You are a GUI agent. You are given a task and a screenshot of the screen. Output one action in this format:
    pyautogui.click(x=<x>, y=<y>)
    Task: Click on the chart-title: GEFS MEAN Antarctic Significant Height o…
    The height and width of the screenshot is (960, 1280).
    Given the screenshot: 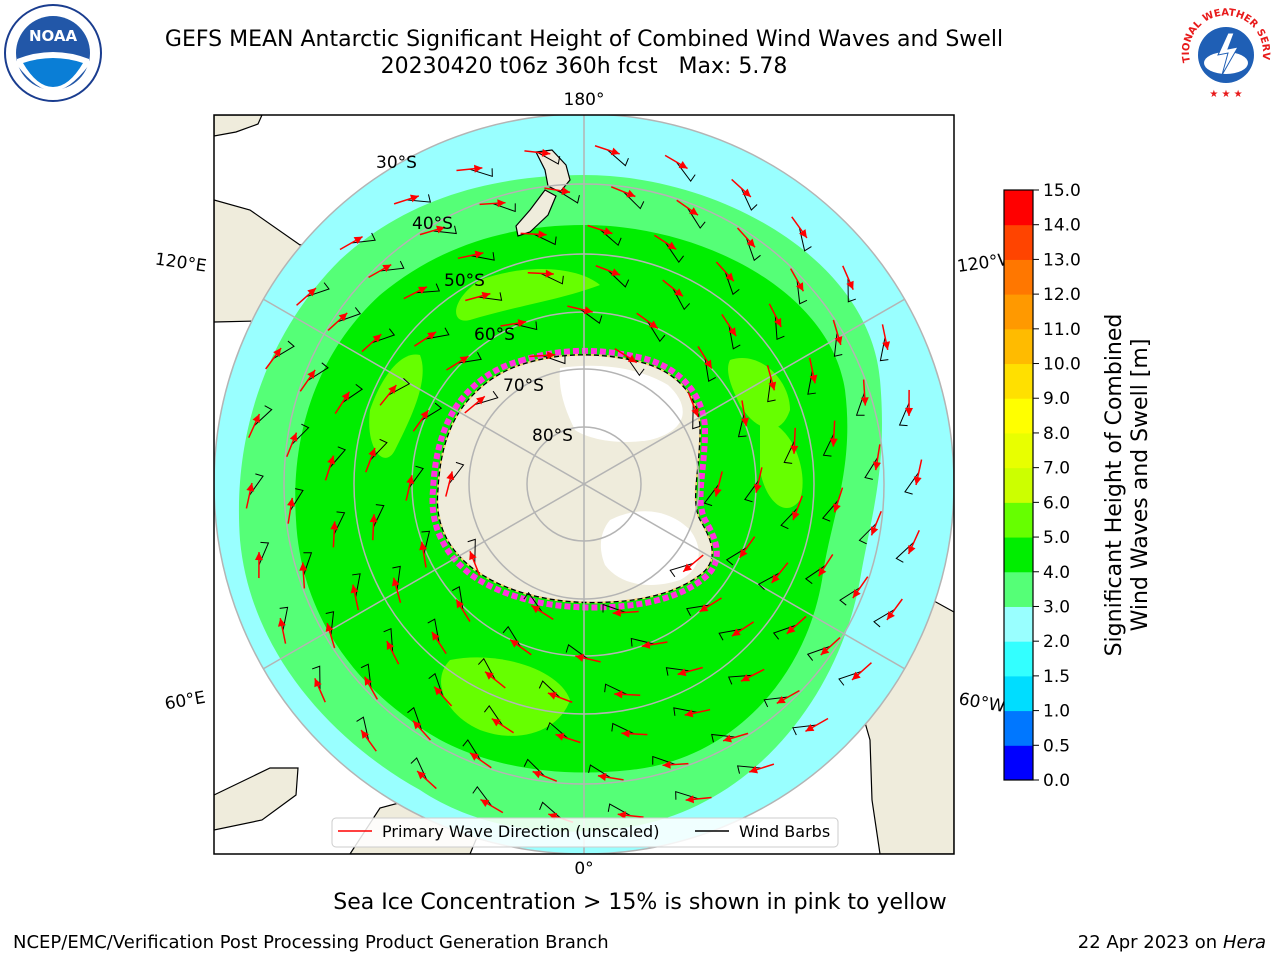 What is the action you would take?
    pyautogui.click(x=584, y=39)
    